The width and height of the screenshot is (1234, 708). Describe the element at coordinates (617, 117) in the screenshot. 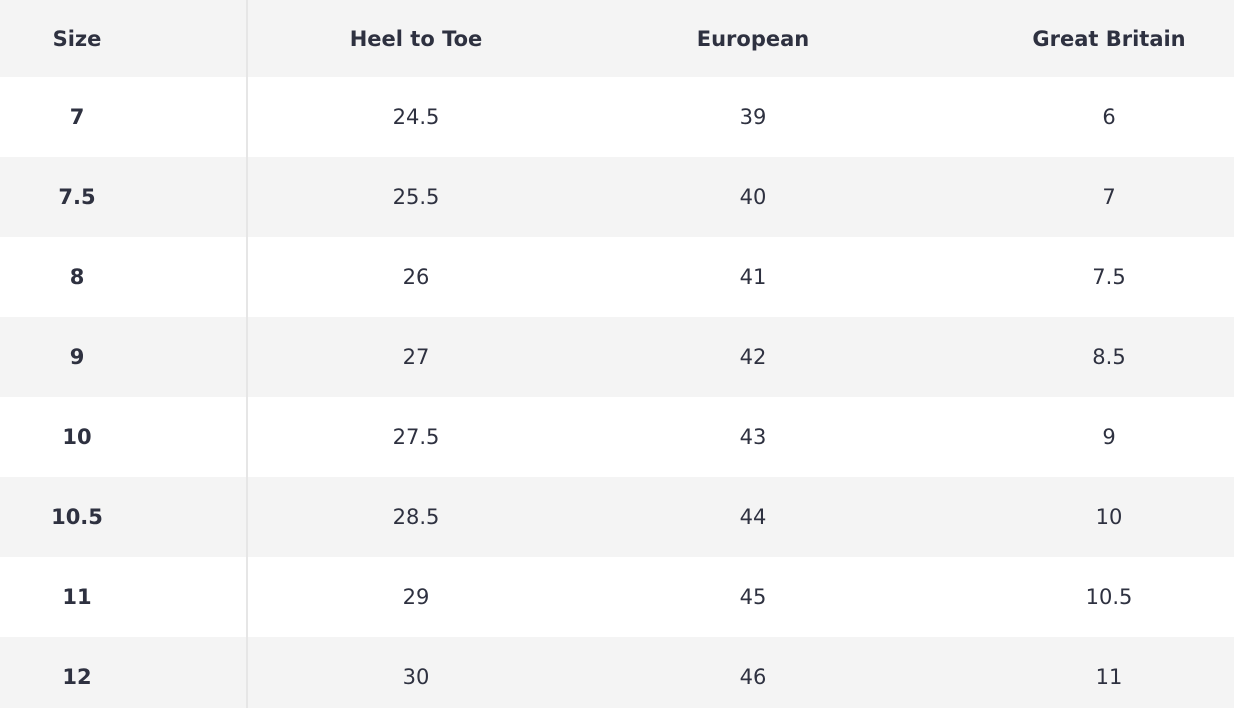

I see `table-row: 7 24.5 39 6` at that location.